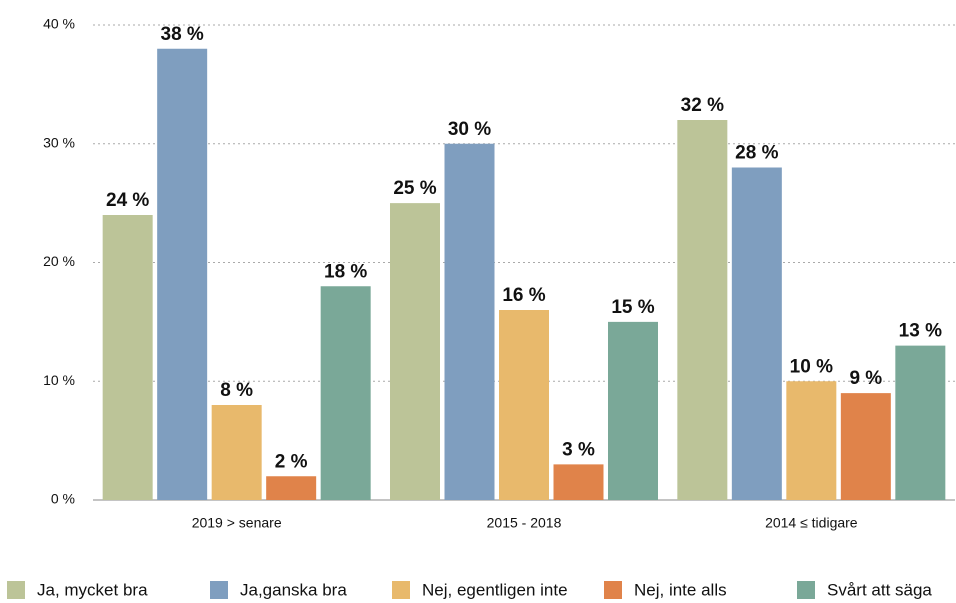  What do you see at coordinates (865, 378) in the screenshot?
I see `value-label: 9 %` at bounding box center [865, 378].